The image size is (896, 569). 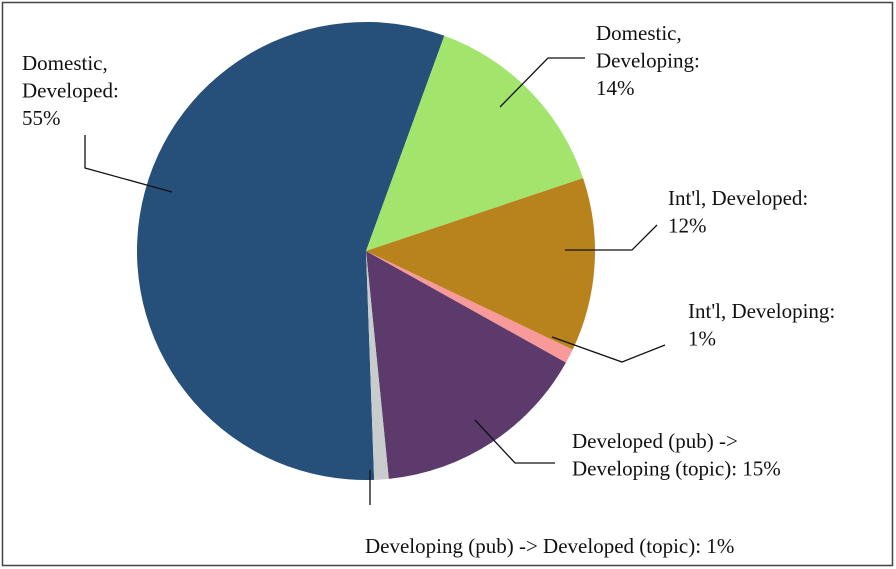 What do you see at coordinates (687, 226) in the screenshot?
I see `slice-label: 12%` at bounding box center [687, 226].